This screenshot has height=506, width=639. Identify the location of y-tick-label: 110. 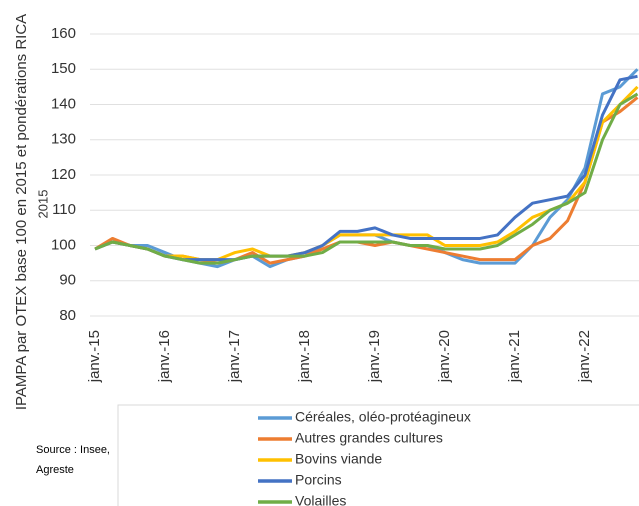
(64, 209).